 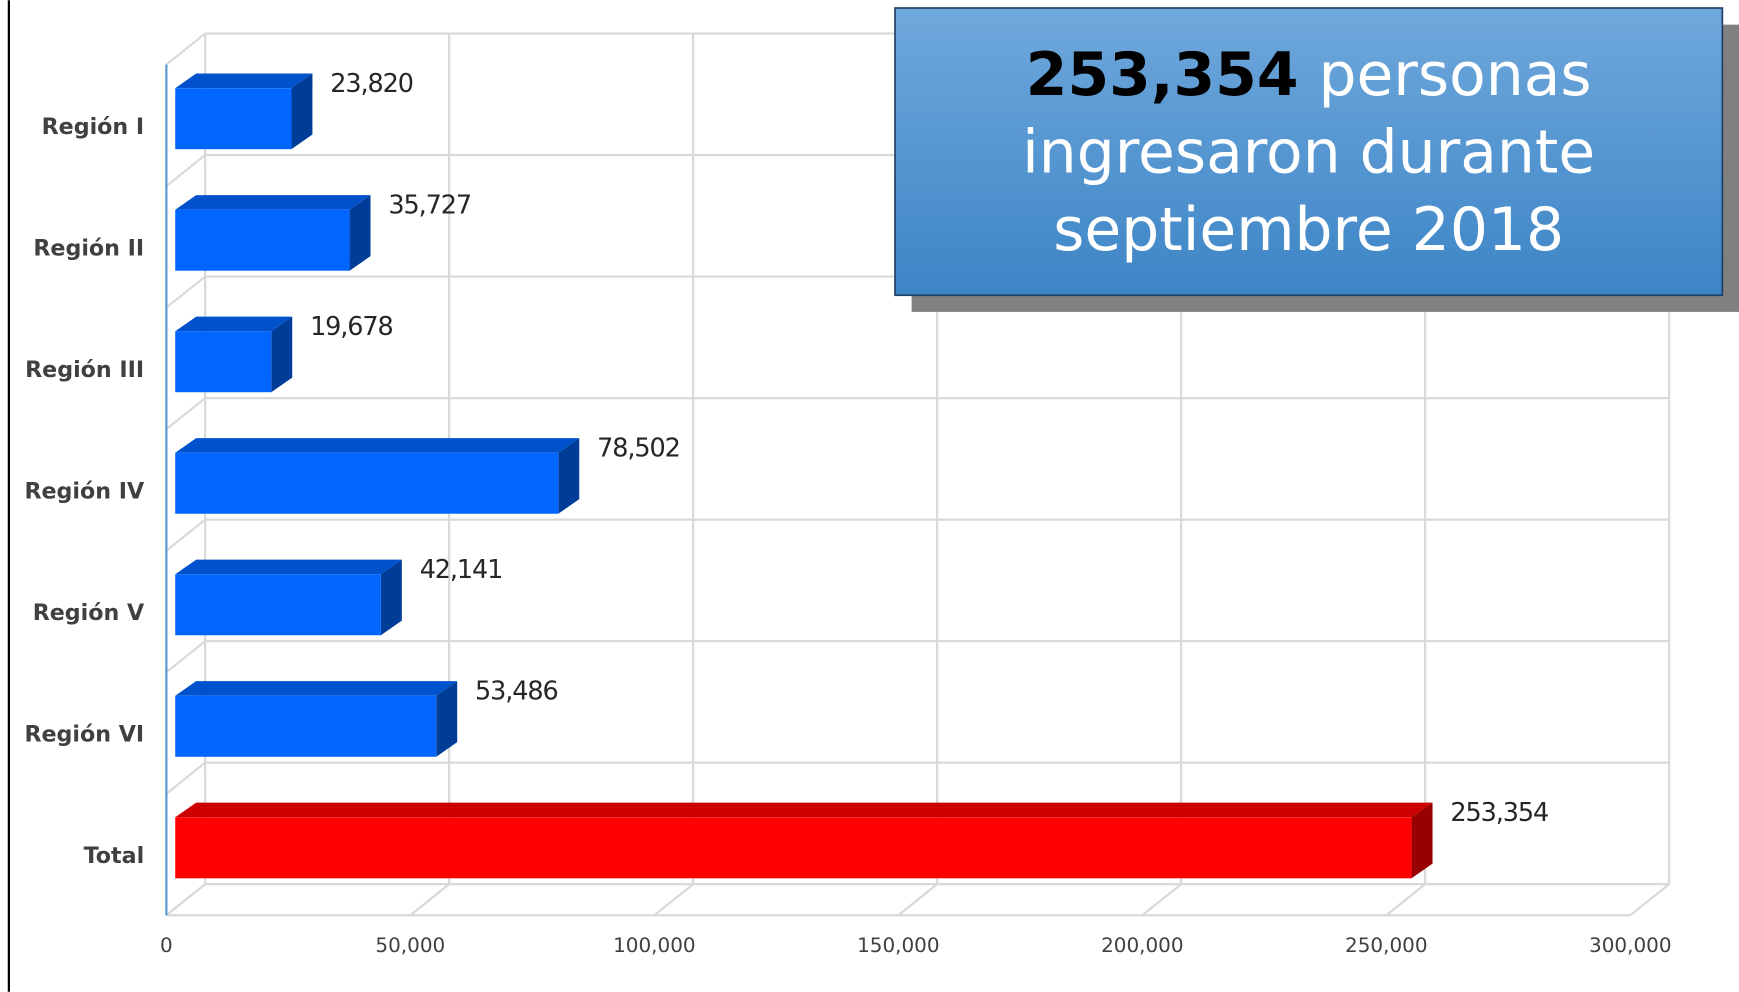 I want to click on category-label: Región III, so click(x=84, y=370).